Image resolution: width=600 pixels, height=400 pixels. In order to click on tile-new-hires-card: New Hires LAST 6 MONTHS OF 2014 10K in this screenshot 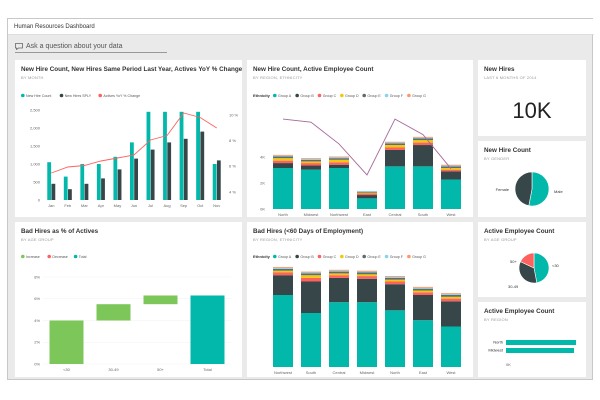, I will do `click(532, 98)`.